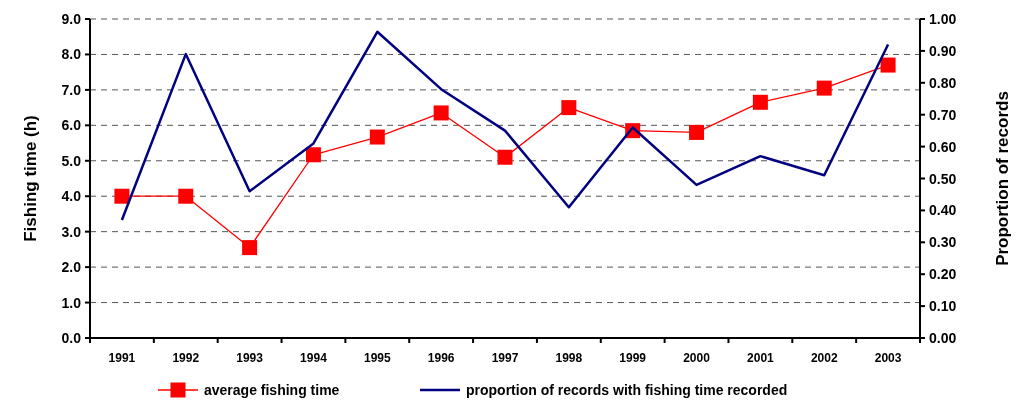 This screenshot has height=417, width=1028. Describe the element at coordinates (71, 338) in the screenshot. I see `y-tick-label: 0.0` at that location.